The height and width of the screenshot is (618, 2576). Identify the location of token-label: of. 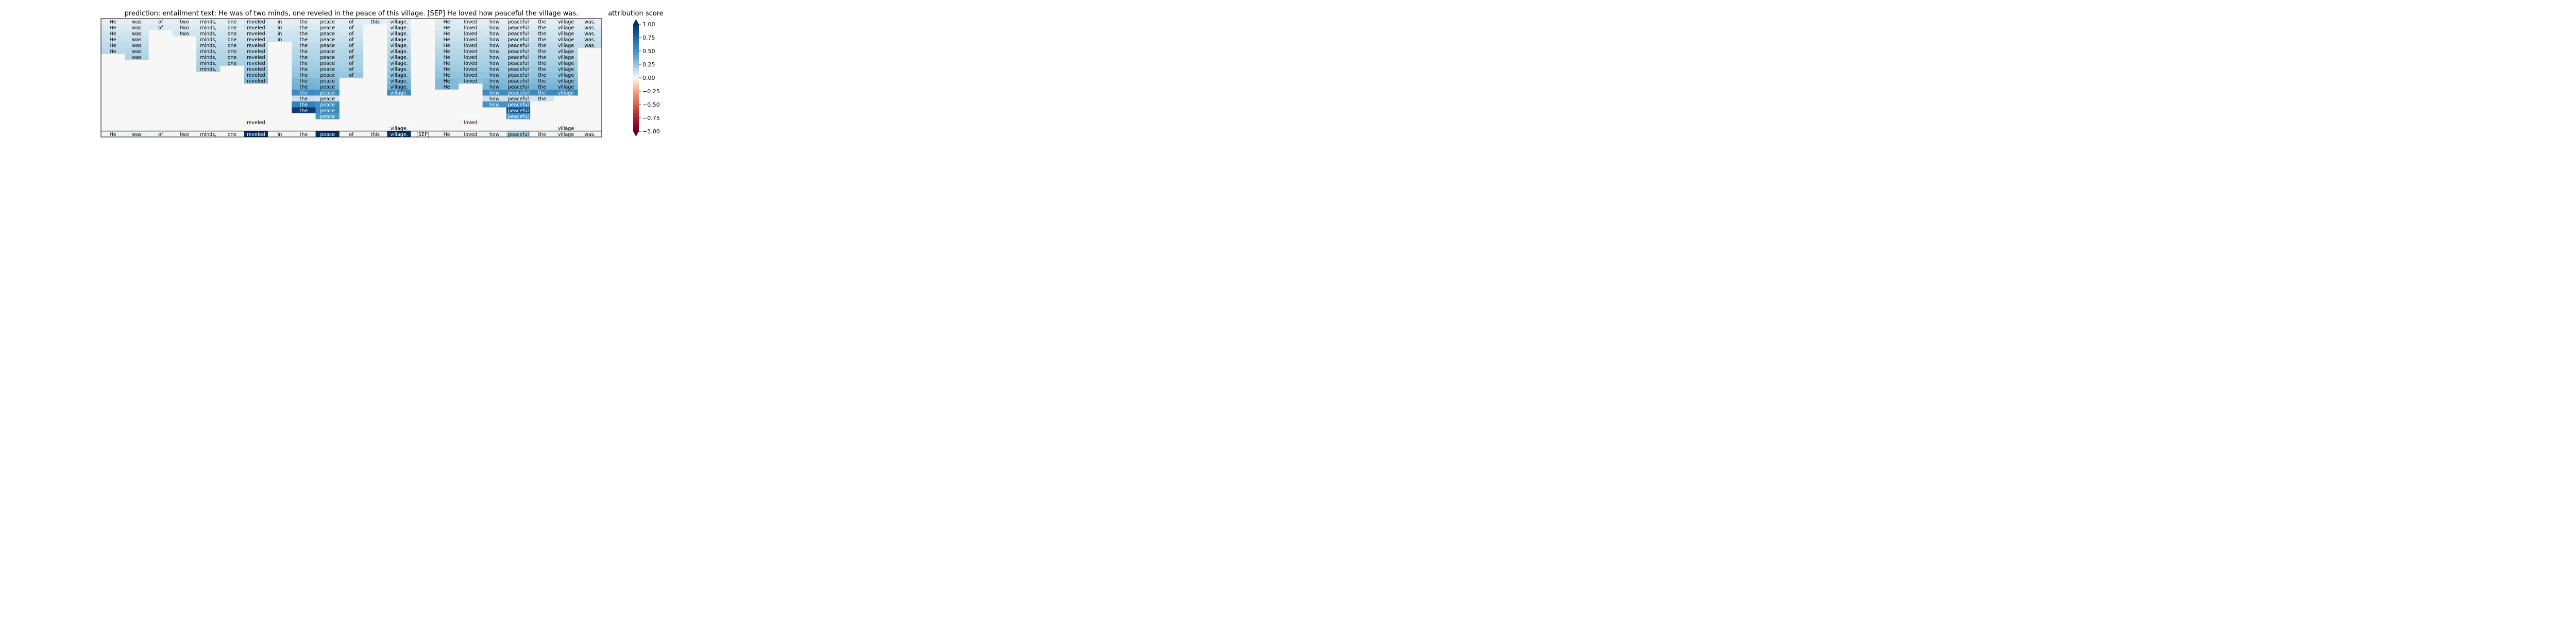
(351, 64).